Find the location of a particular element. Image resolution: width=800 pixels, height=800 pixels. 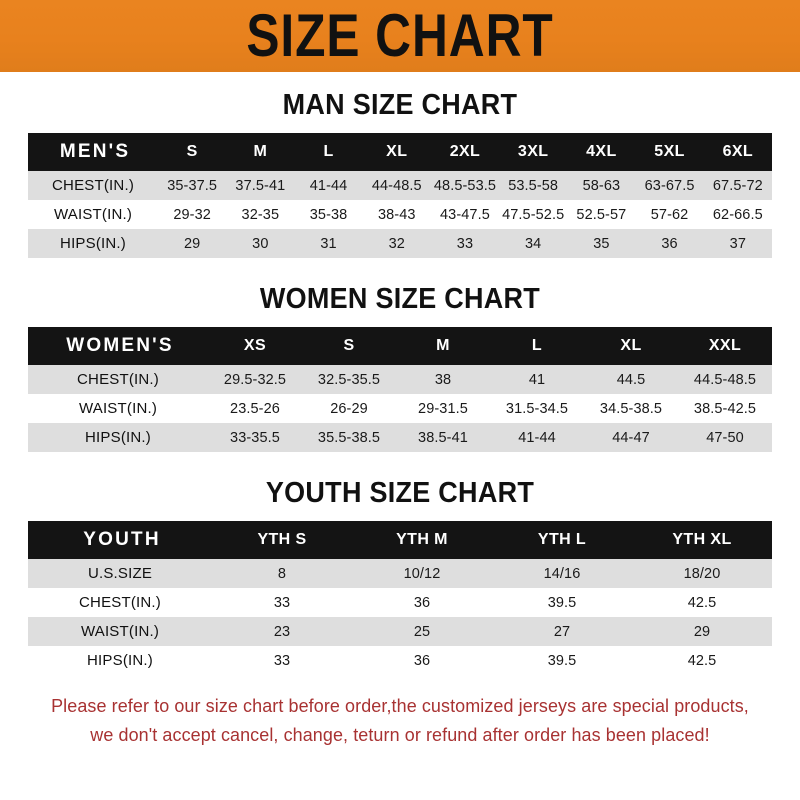

men-cell-waist-6xl: 62-66.5 is located at coordinates (737, 214).